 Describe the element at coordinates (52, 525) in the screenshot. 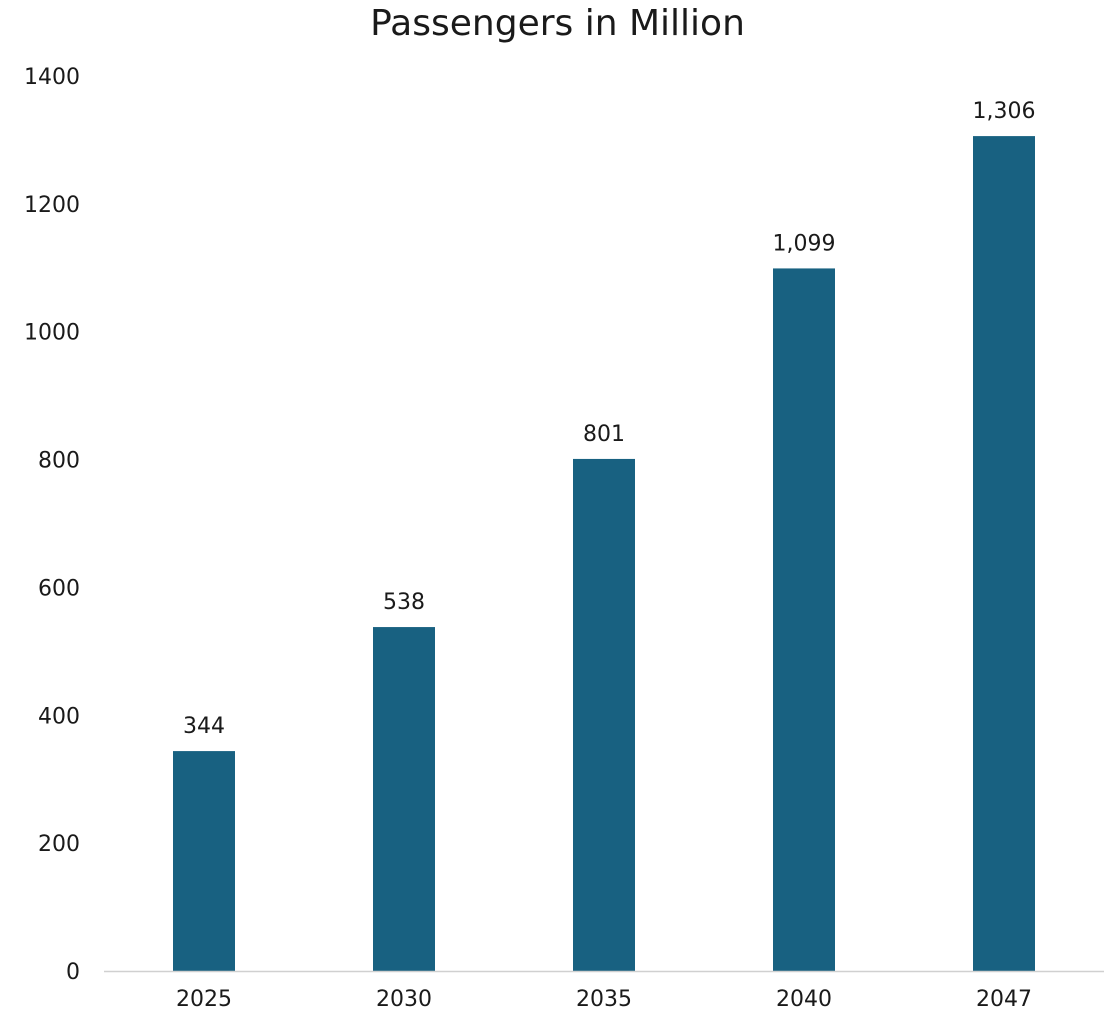

I see `y-axis-tick-labels: 0 200 400 600 800 1000 1200 1400` at that location.